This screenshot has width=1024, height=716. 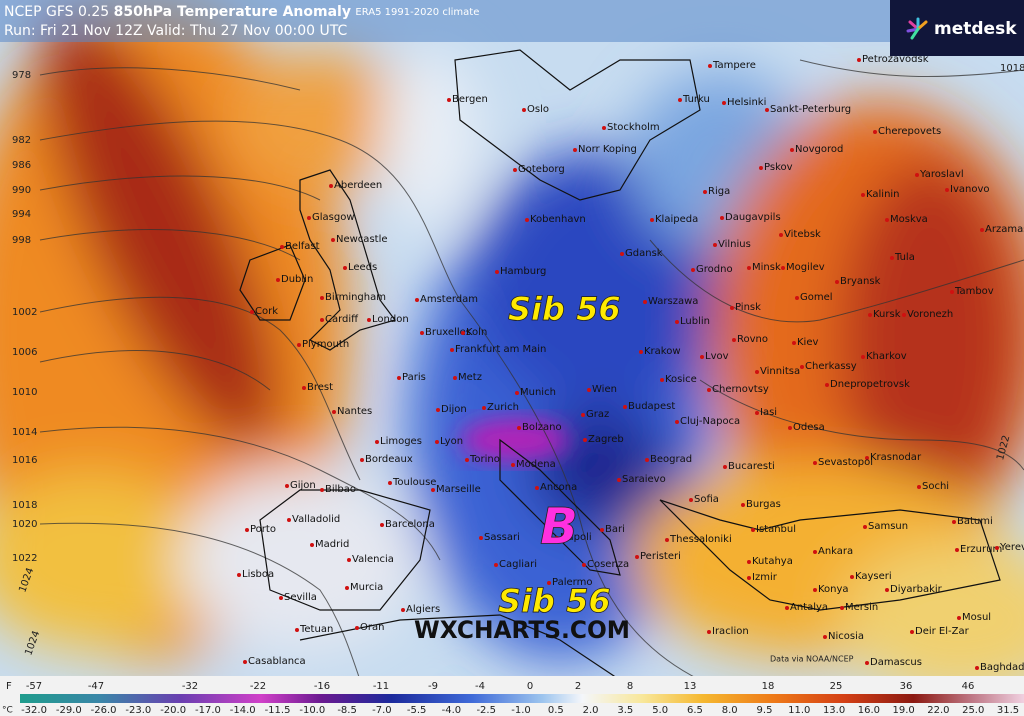 I want to click on fahrenheit-label: 13, so click(x=690, y=686).